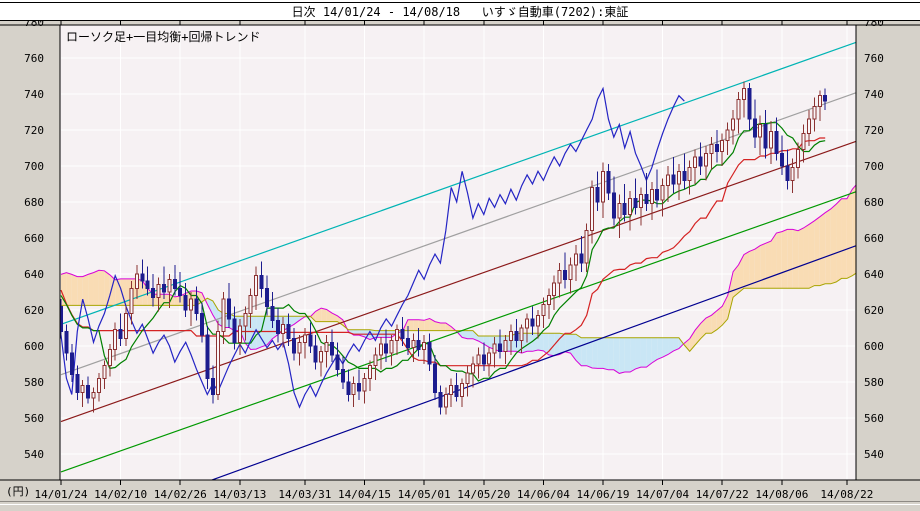  Describe the element at coordinates (34, 166) in the screenshot. I see `y-axis-label: 700` at that location.